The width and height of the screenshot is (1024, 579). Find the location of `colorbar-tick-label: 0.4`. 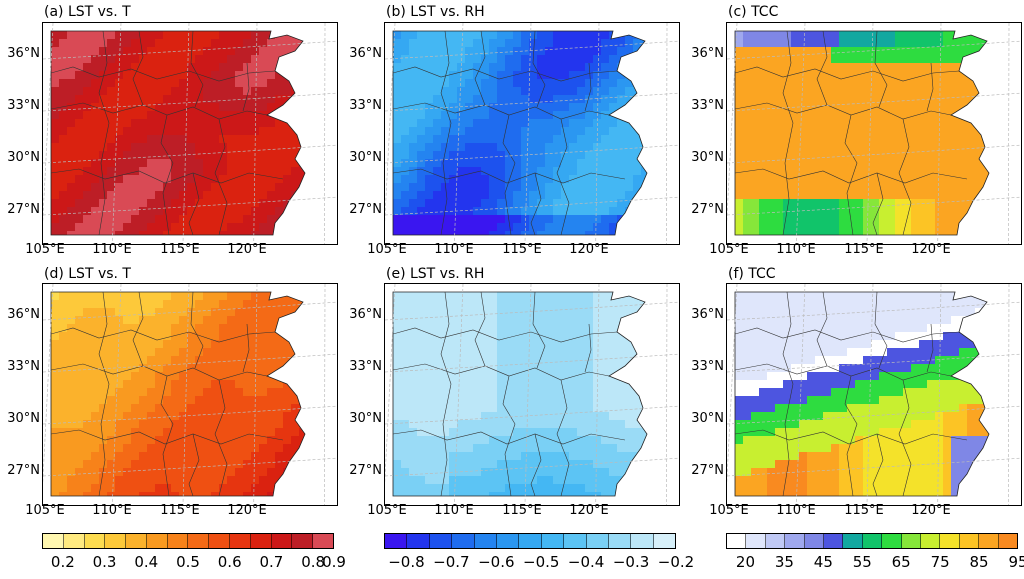

colorbar-tick-label: 0.4 is located at coordinates (146, 562).